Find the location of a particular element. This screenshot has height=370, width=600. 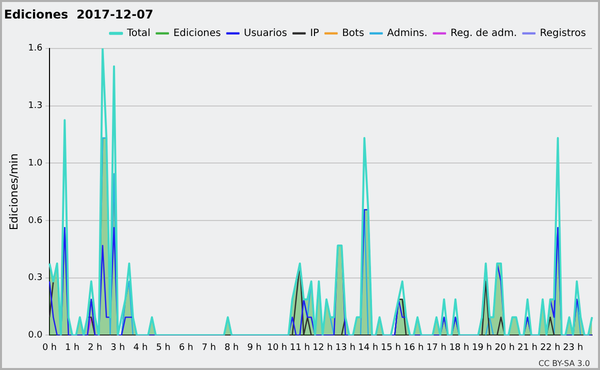

legend-label: Reg. de adm. is located at coordinates (483, 33).